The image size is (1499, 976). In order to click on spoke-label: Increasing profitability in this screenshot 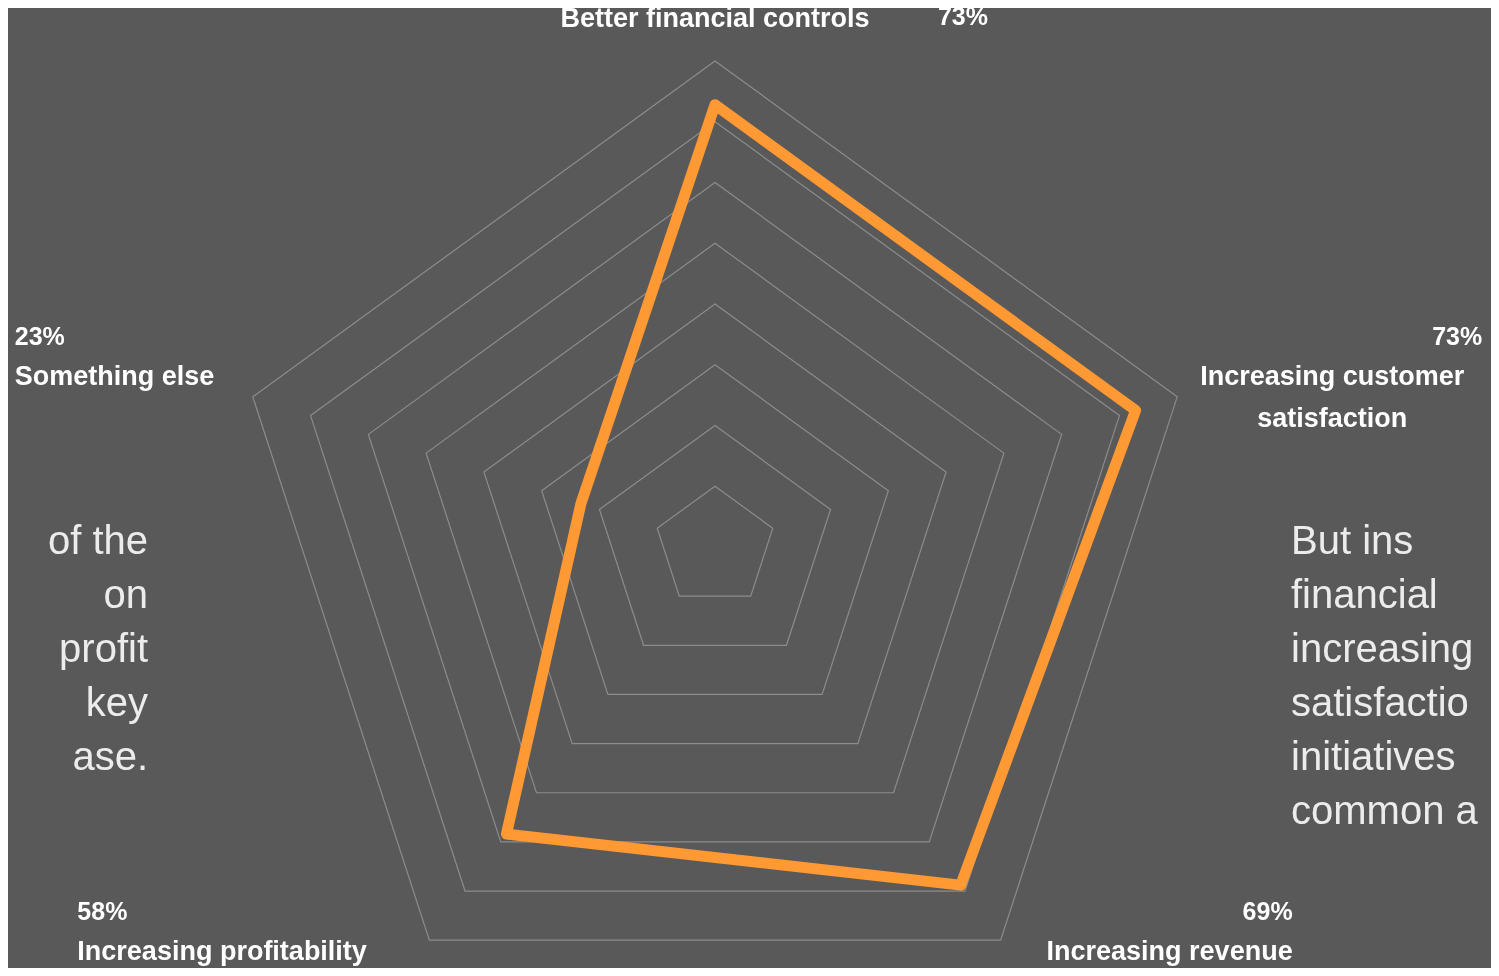, I will do `click(222, 951)`.